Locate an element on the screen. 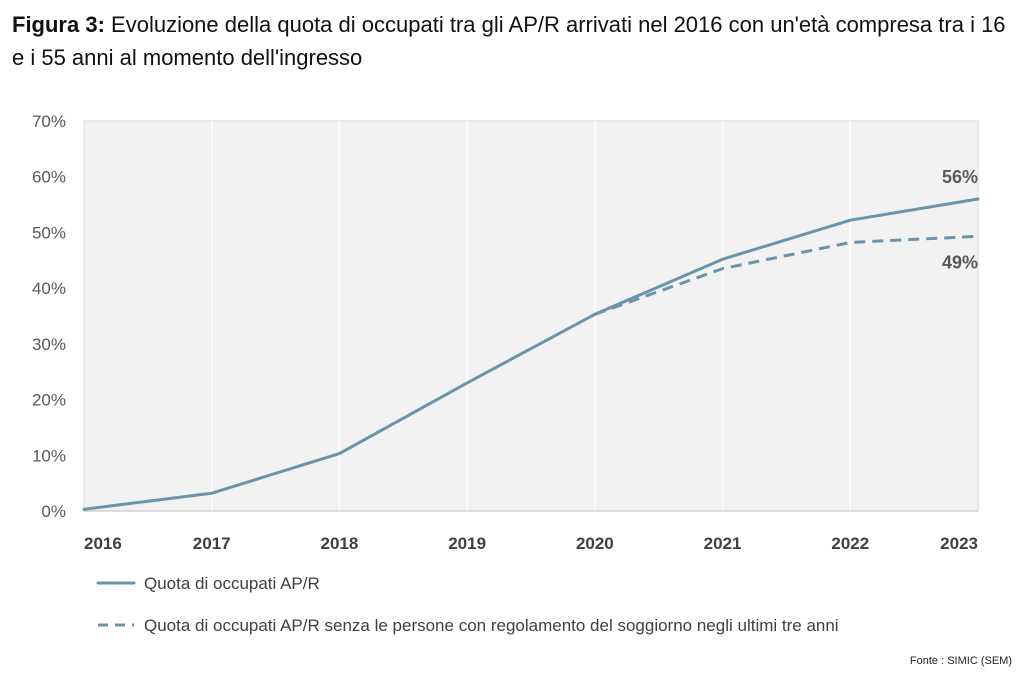 The image size is (1024, 675). x-tick-label: 2018 is located at coordinates (340, 543).